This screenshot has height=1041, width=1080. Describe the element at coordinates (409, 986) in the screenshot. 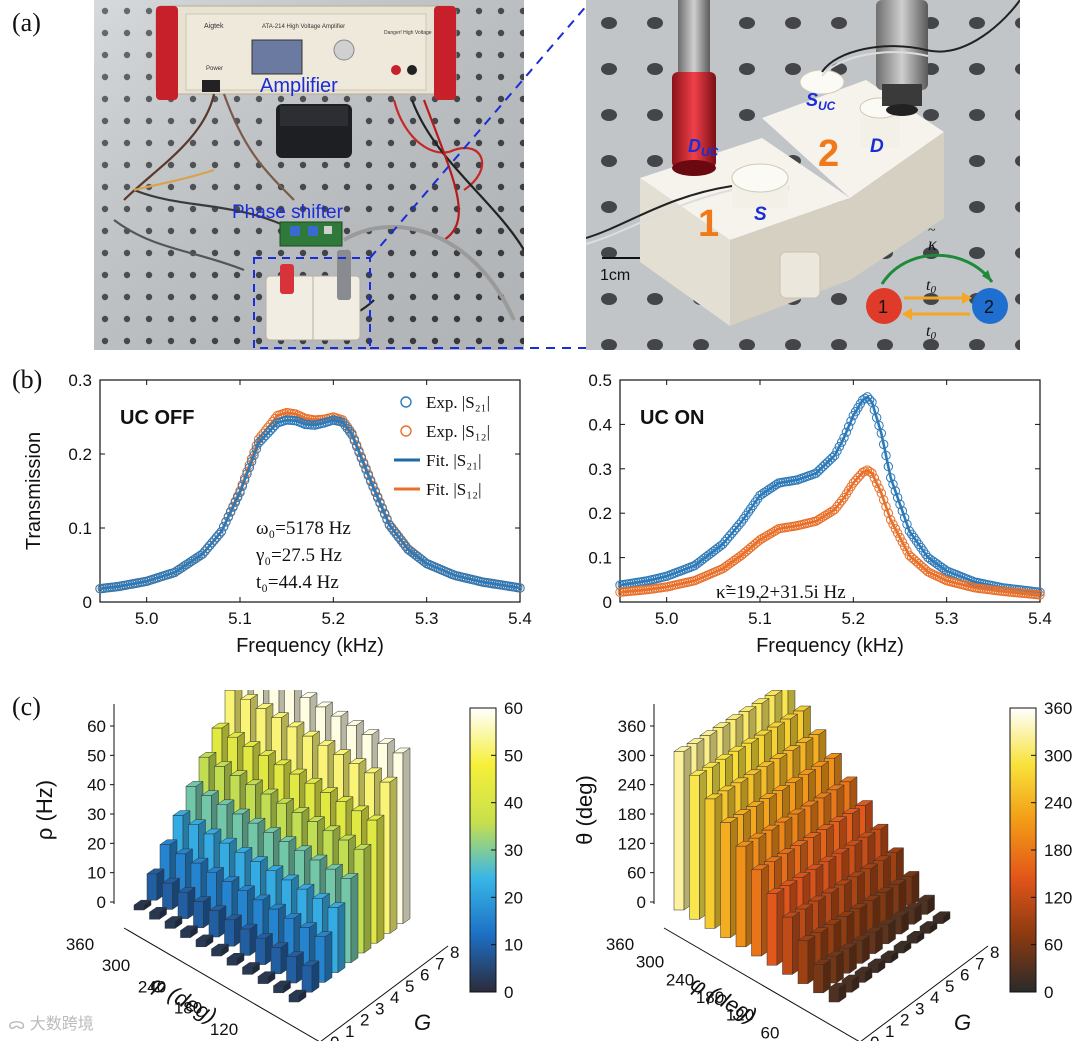

I see `g-tick-label: 5` at that location.